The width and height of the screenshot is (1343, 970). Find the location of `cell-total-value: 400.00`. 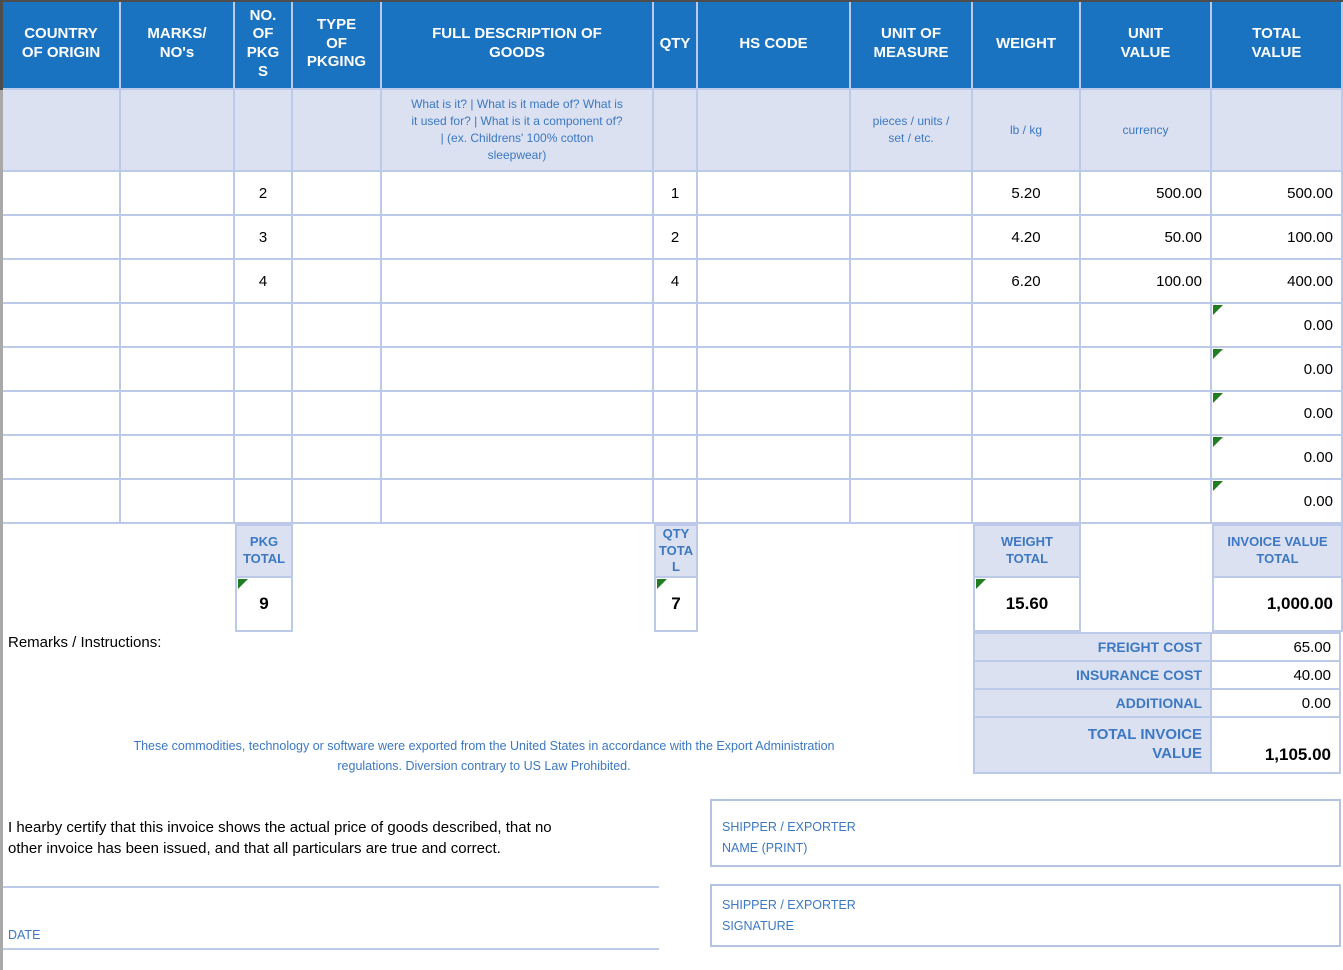

cell-total-value: 400.00 is located at coordinates (1277, 282).